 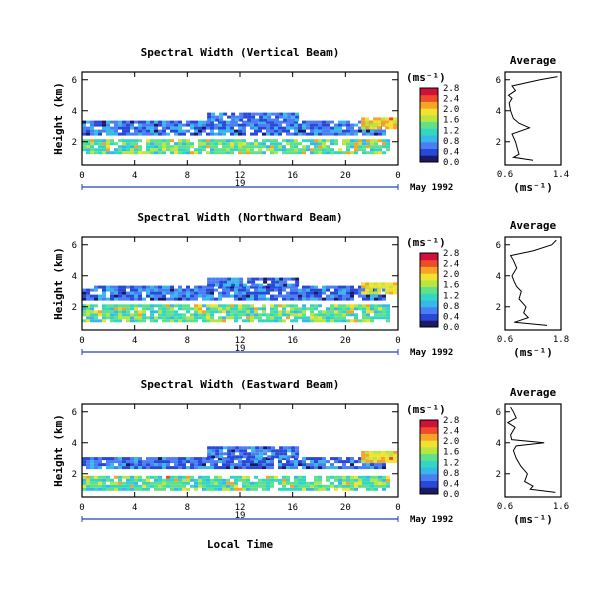 I want to click on average-title: Average, so click(x=533, y=392).